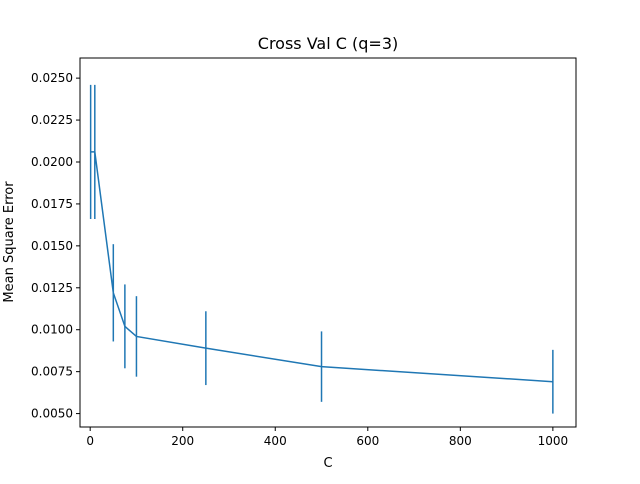 The image size is (640, 484). Describe the element at coordinates (328, 43) in the screenshot. I see `chart-title: Cross Val C (q=3)` at that location.